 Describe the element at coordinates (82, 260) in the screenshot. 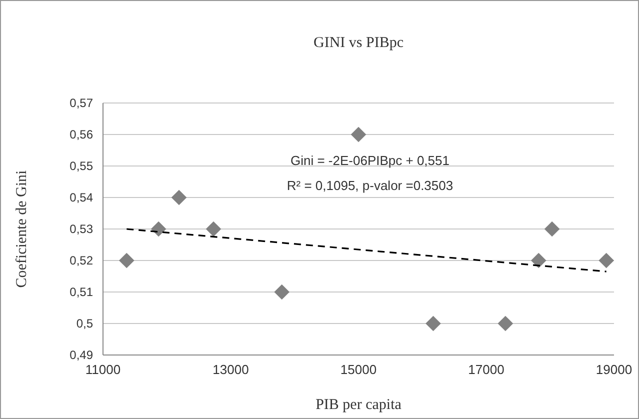

I see `y-tick-label: 0,52` at that location.